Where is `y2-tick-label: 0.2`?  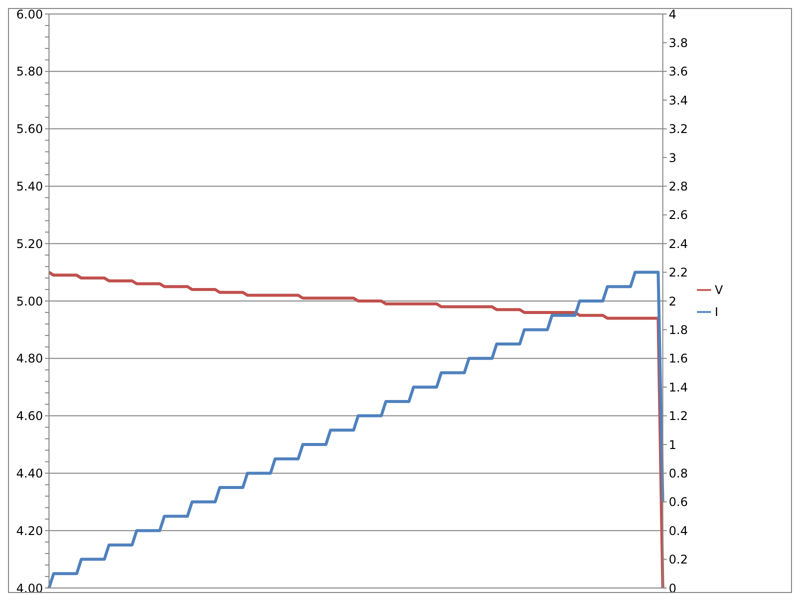 y2-tick-label: 0.2 is located at coordinates (678, 559).